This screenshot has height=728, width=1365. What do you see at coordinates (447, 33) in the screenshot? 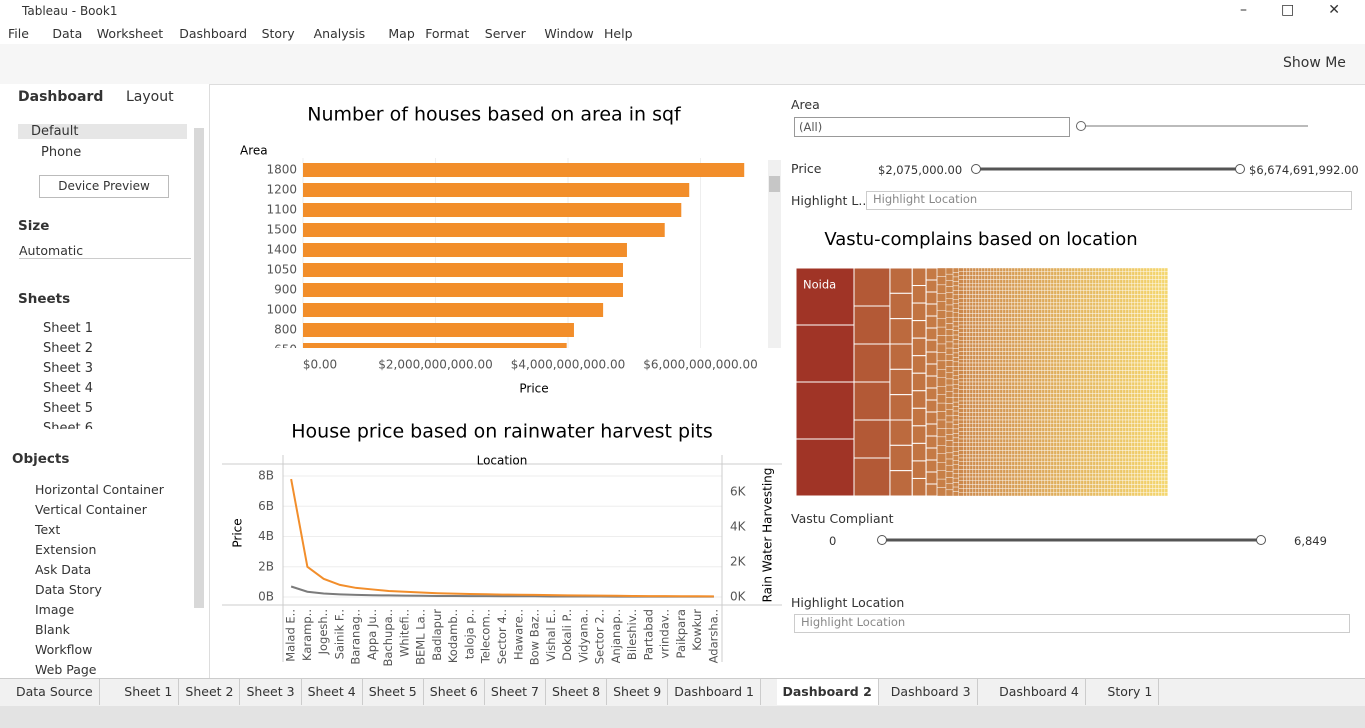
I see `menu-item: Format` at bounding box center [447, 33].